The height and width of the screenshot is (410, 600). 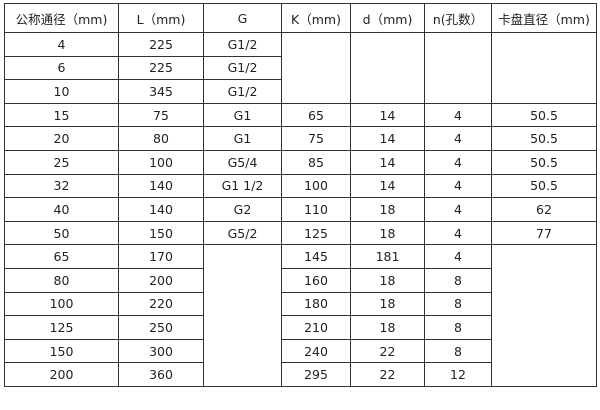 I want to click on cell-k: 100, so click(x=316, y=186).